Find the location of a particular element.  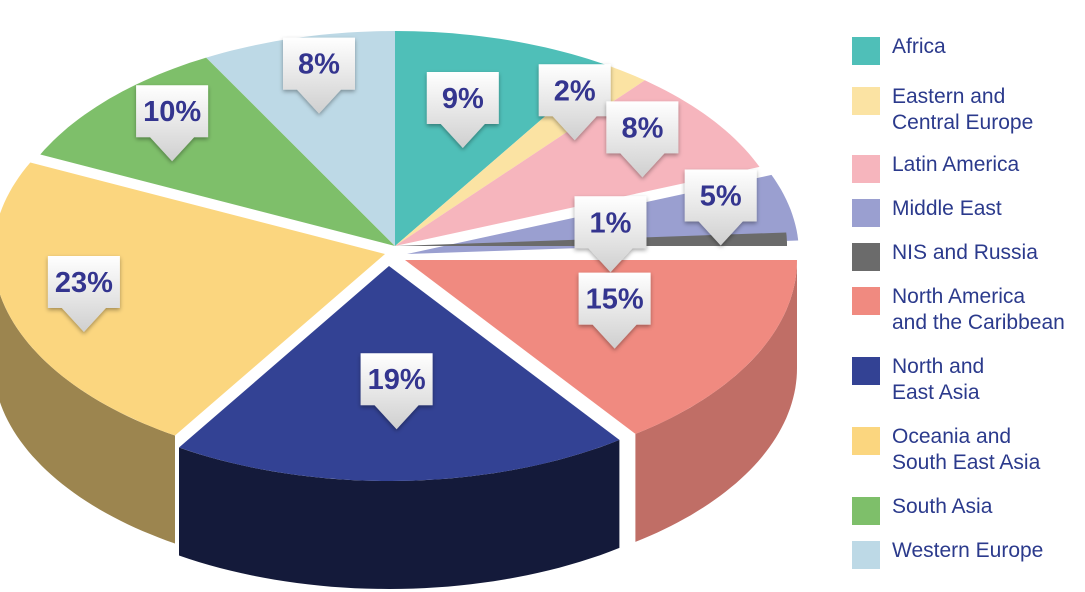

legend-label: Western Europe is located at coordinates (968, 550).